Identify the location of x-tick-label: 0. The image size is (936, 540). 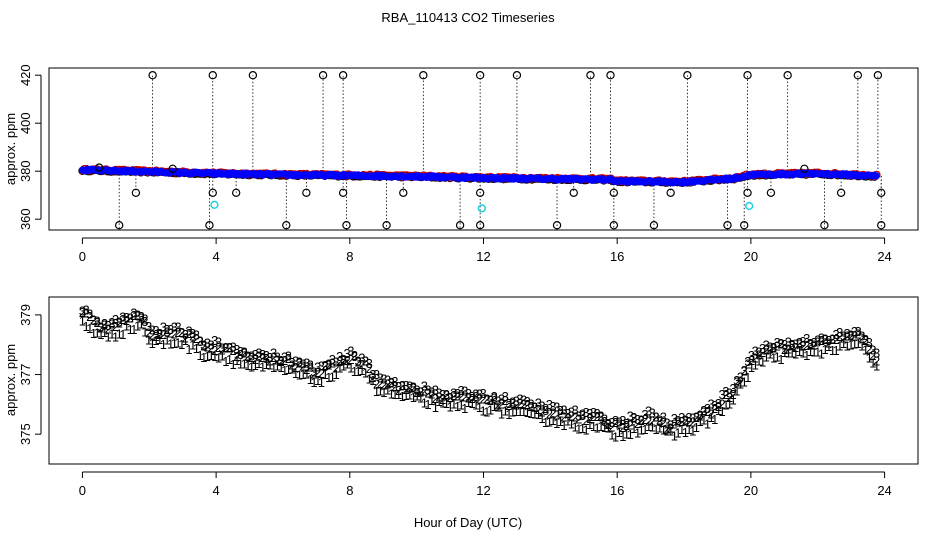
(82, 256).